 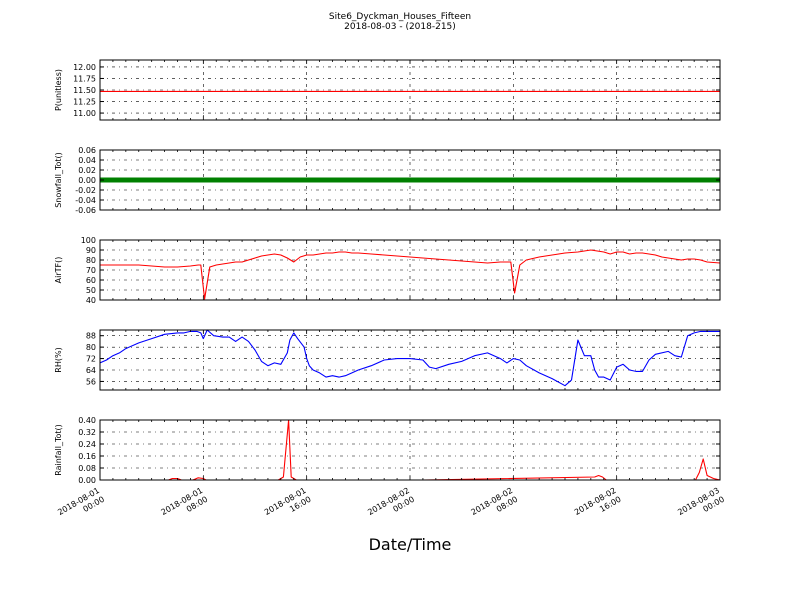 What do you see at coordinates (91, 336) in the screenshot?
I see `y-tick-label: 88` at bounding box center [91, 336].